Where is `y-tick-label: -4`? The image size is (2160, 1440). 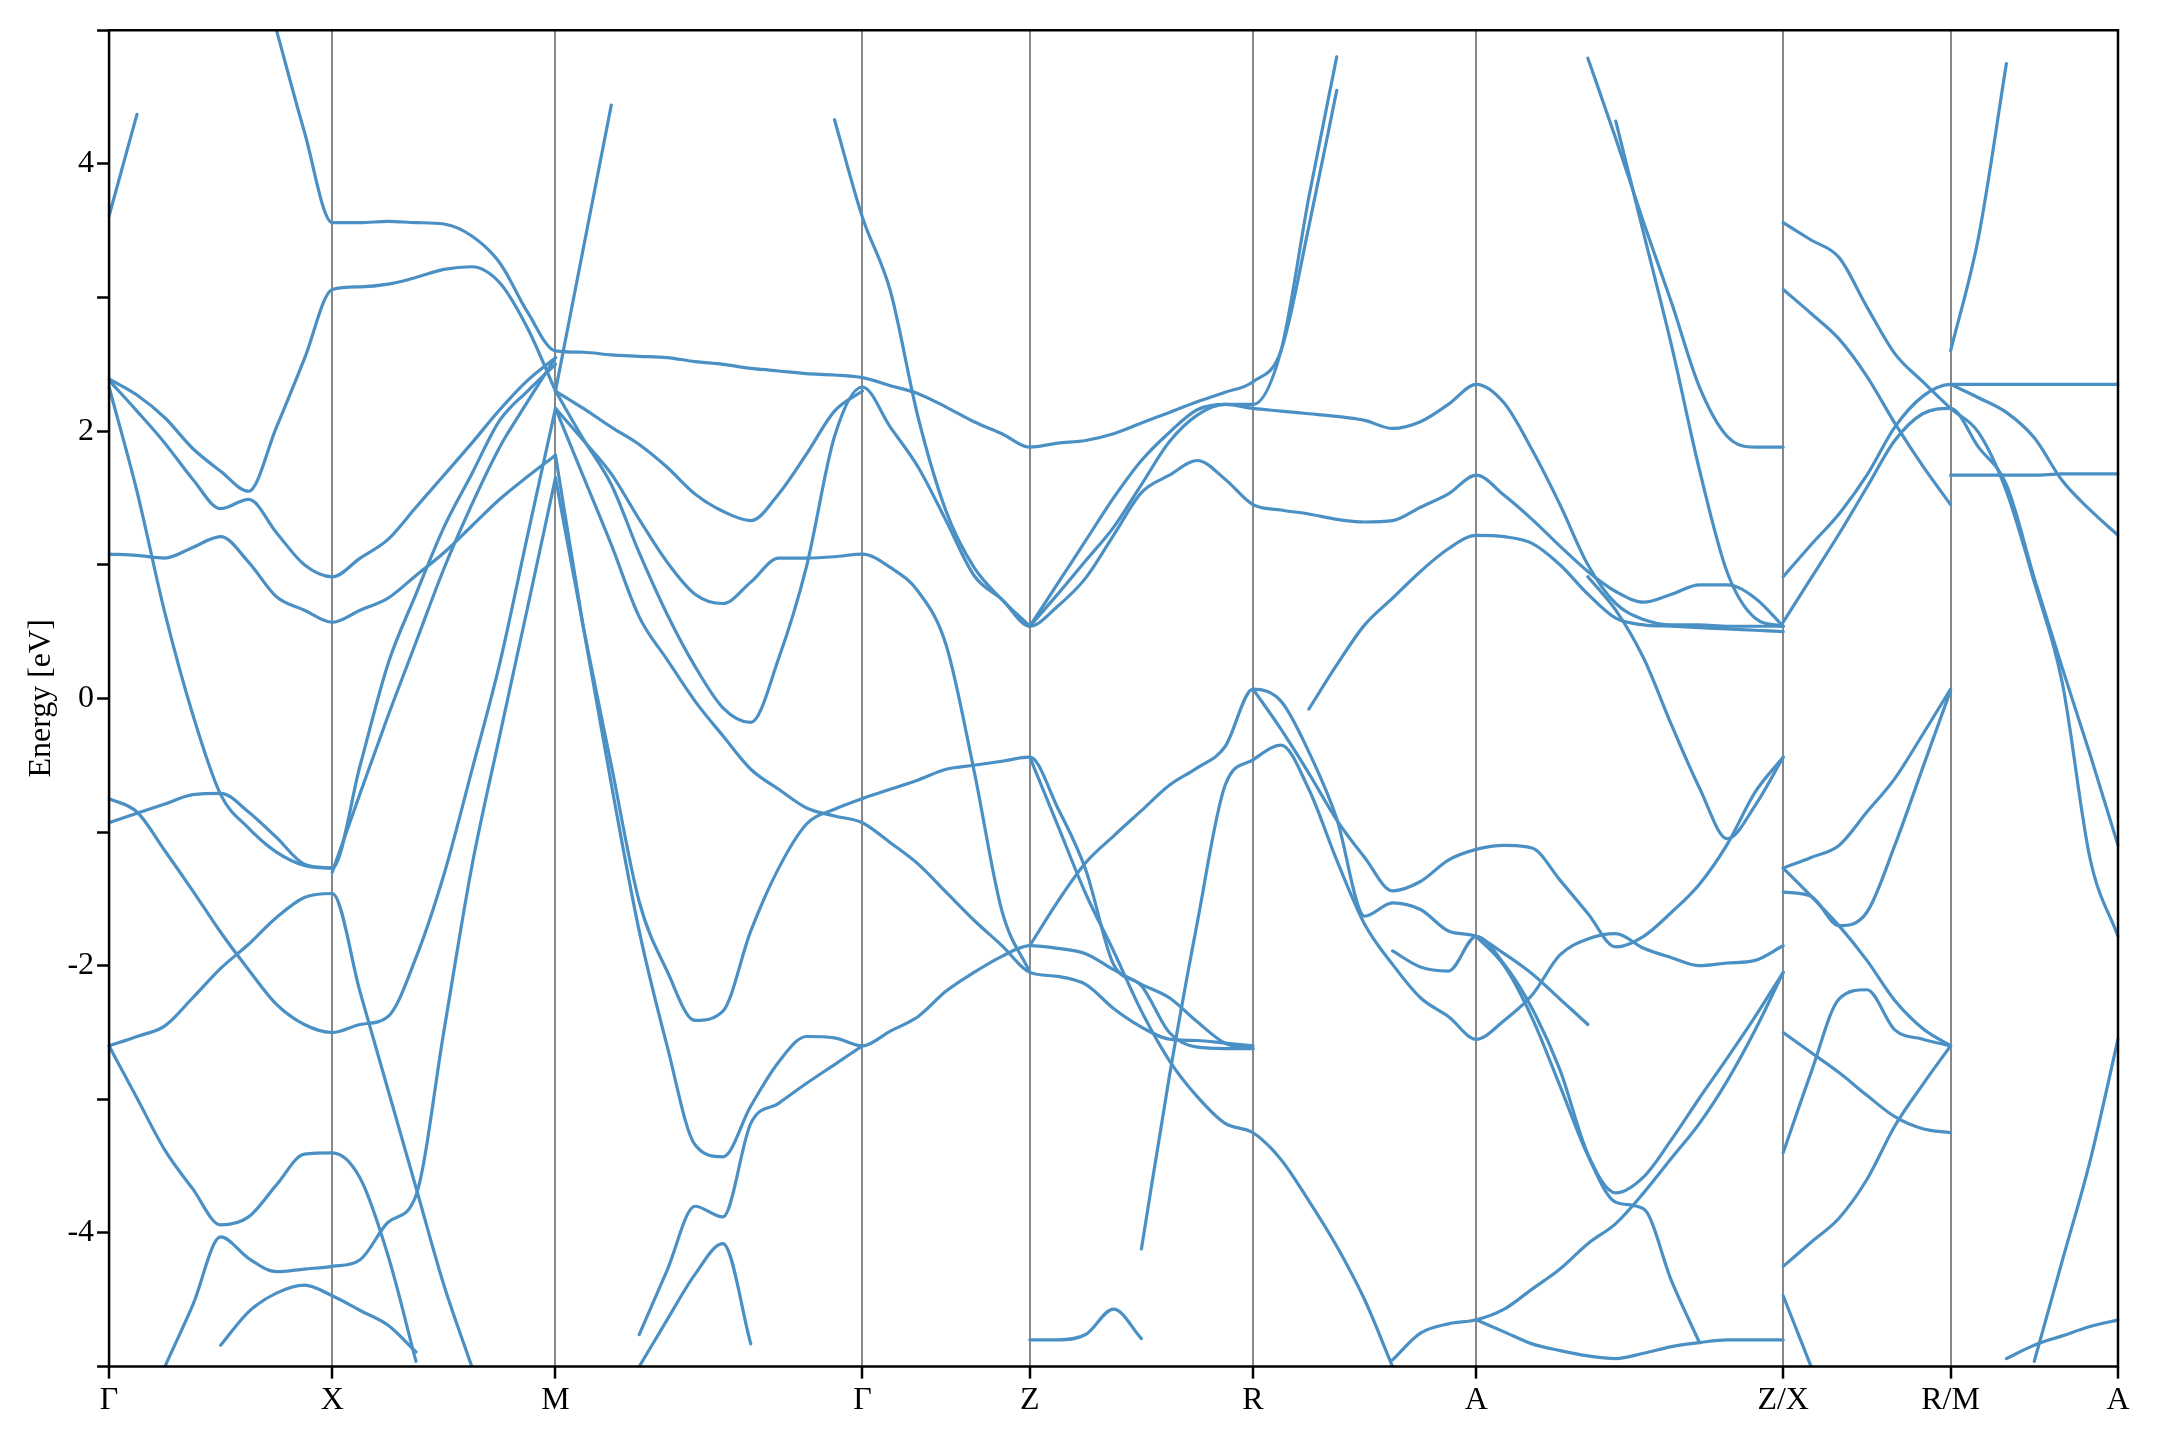 y-tick-label: -4 is located at coordinates (81, 1230).